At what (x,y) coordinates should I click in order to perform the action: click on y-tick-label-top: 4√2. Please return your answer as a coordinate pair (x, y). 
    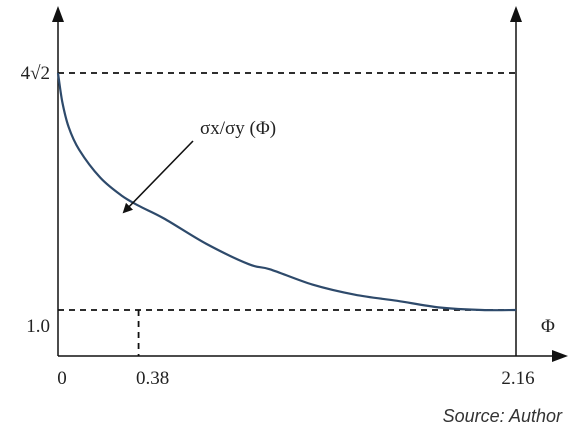
    Looking at the image, I should click on (35, 73).